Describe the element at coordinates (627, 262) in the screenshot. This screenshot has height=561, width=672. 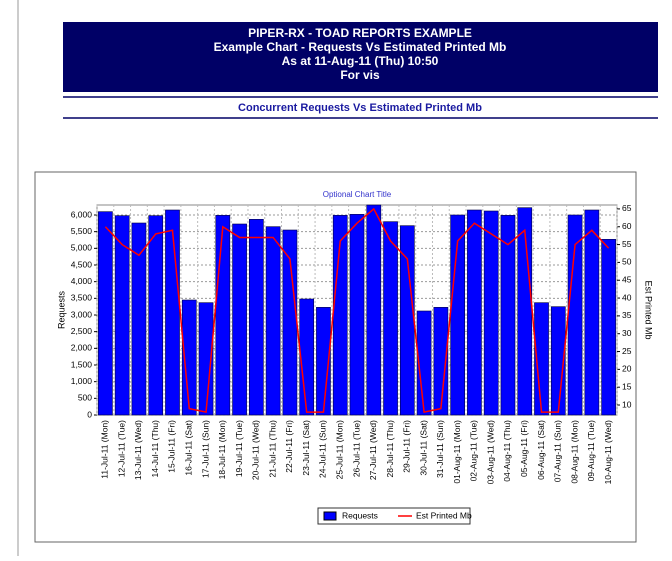
I see `y2-tick-label: 50` at that location.